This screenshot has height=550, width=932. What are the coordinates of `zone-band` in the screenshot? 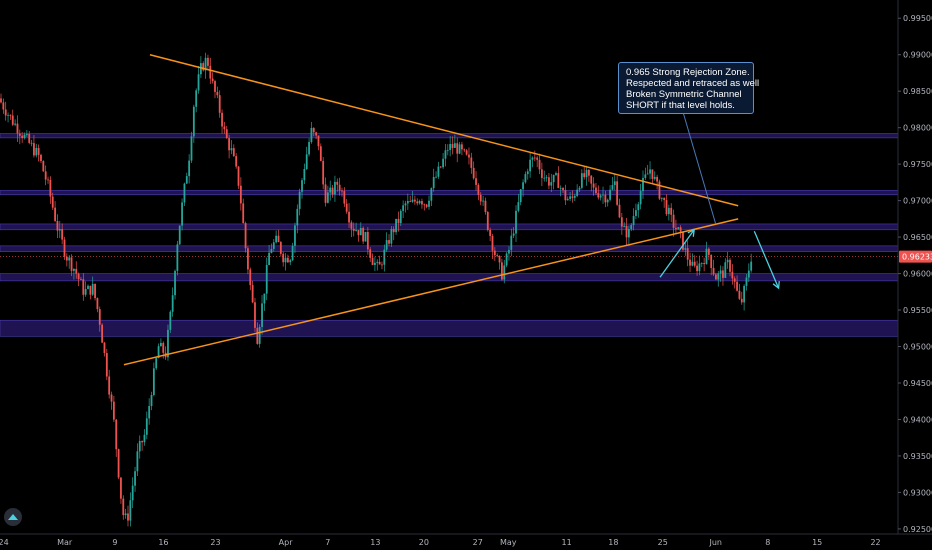 It's located at (449, 193).